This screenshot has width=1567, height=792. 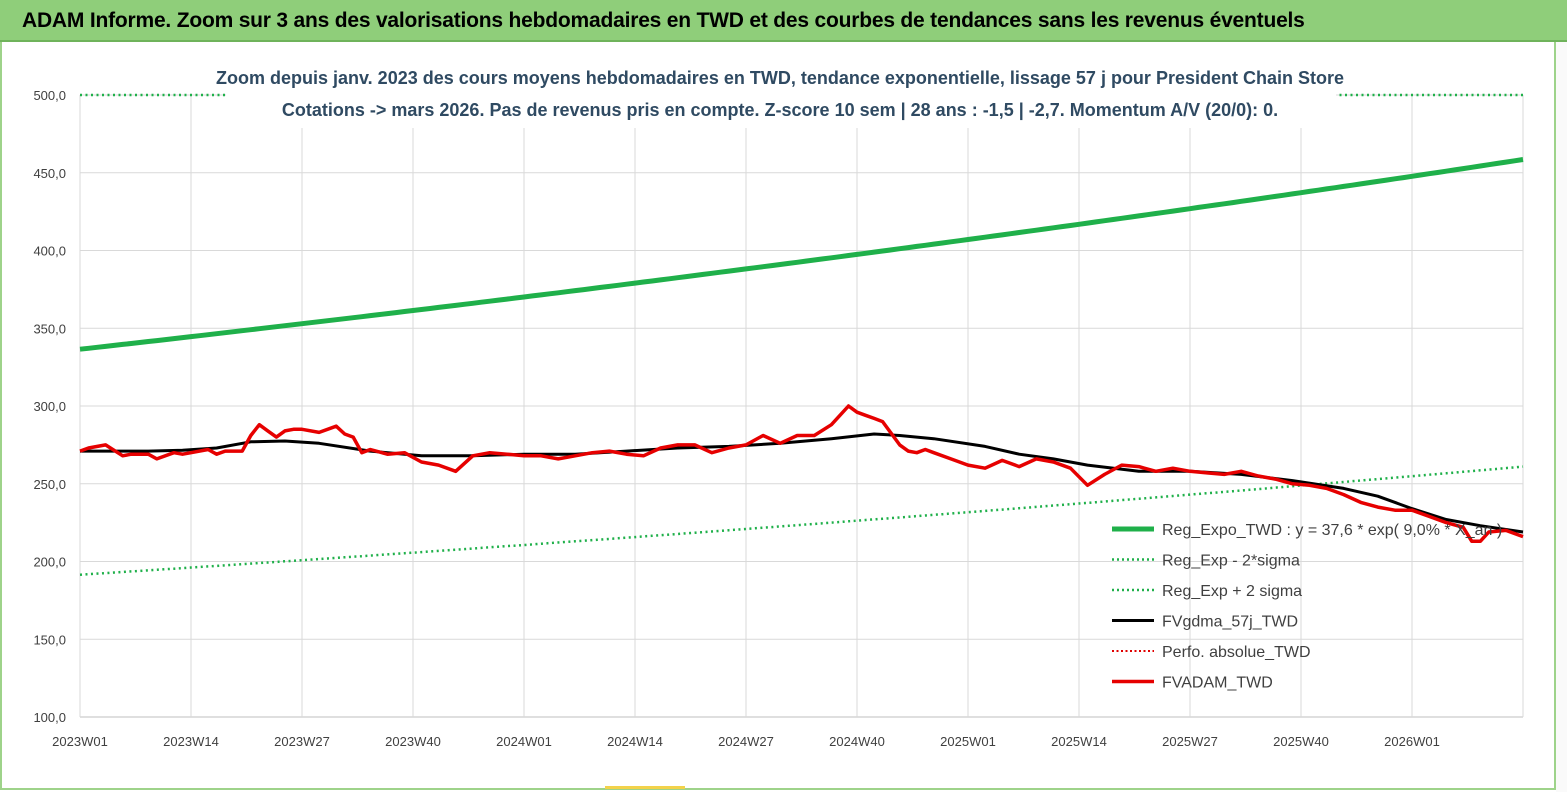 I want to click on x-tick-label: 2025W27, so click(x=1190, y=741).